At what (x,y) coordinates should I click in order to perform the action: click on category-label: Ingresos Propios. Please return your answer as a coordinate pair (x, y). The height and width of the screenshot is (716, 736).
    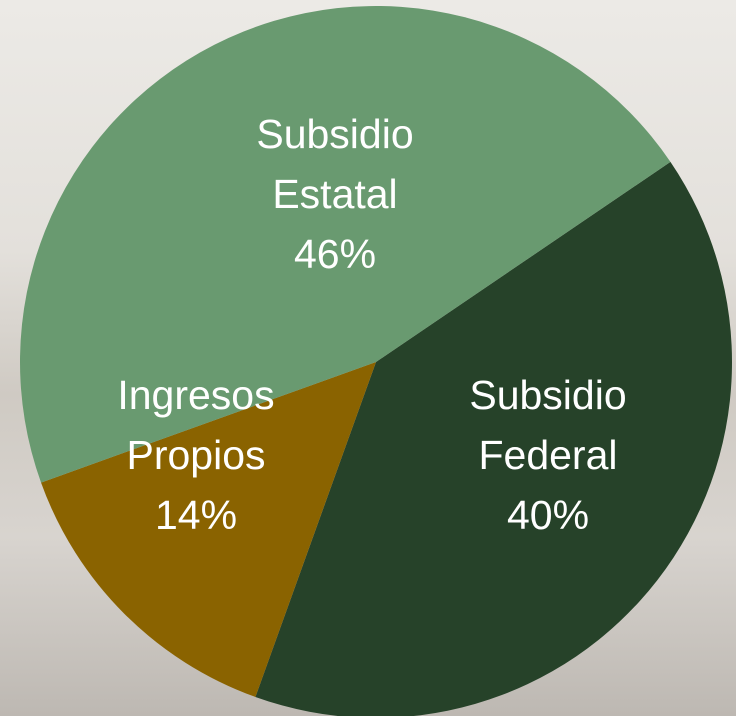
    Looking at the image, I should click on (196, 425).